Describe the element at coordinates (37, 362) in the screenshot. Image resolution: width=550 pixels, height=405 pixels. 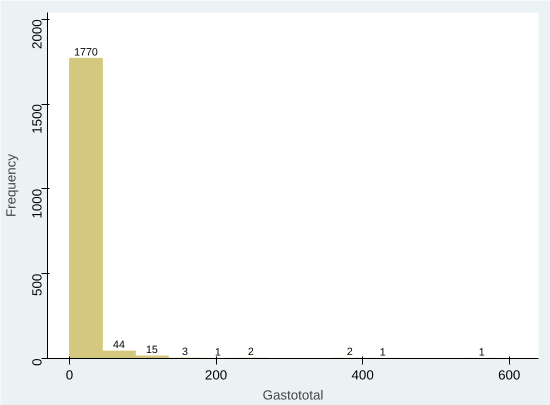
I see `y-tick-label: 0` at that location.